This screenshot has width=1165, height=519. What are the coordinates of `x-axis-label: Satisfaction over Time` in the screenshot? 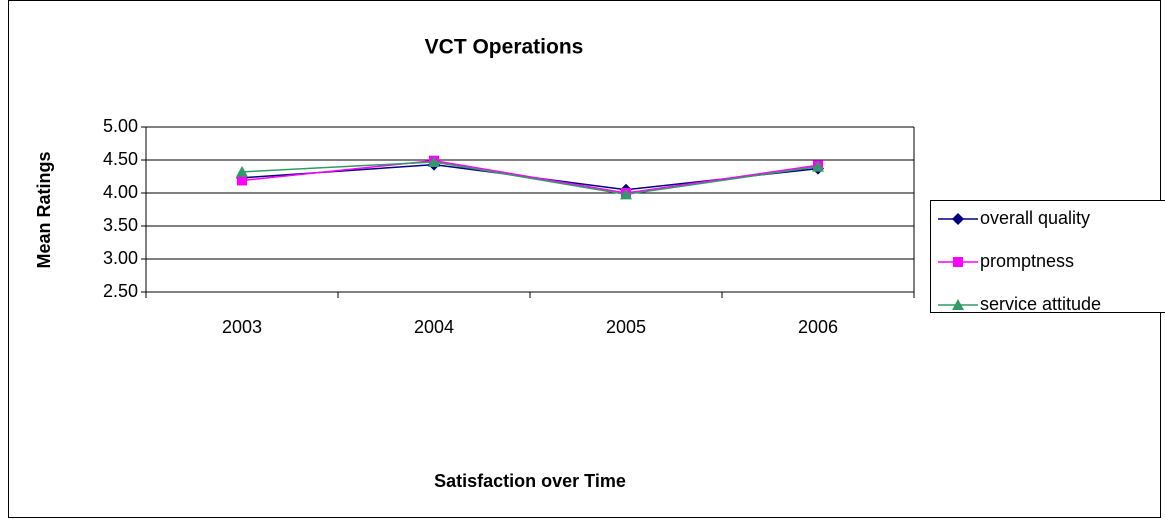 It's located at (530, 481).